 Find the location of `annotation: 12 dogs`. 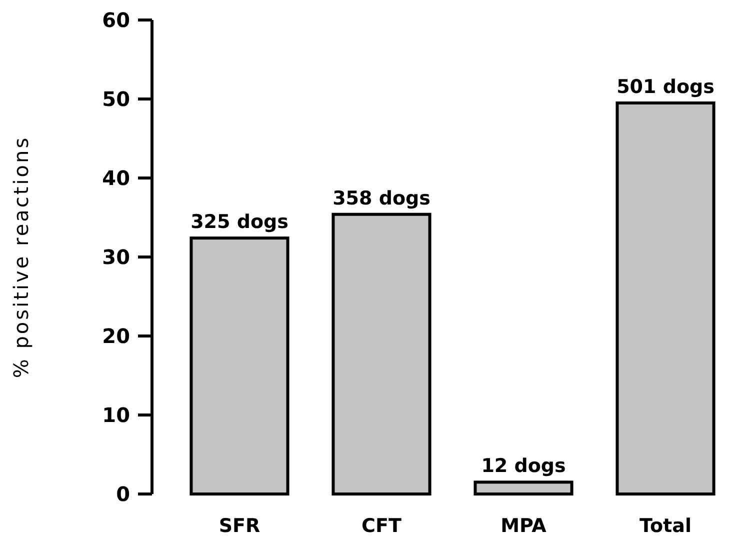

annotation: 12 dogs is located at coordinates (523, 466).